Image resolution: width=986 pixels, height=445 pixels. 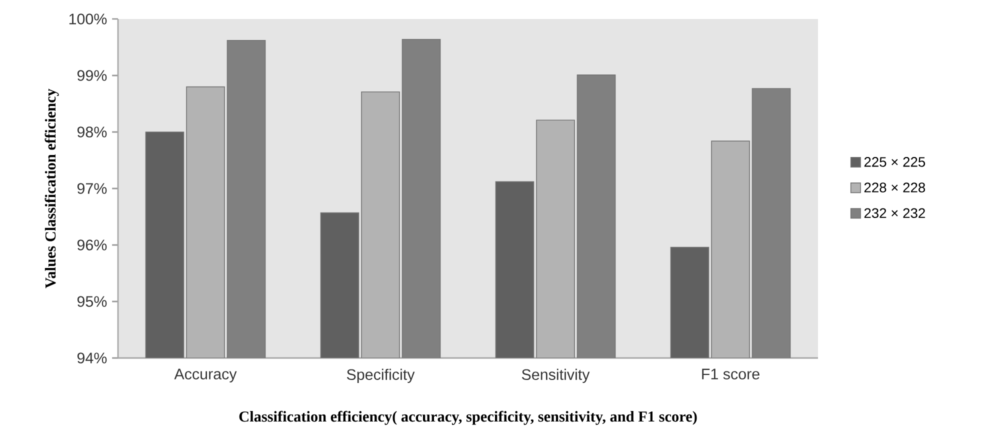 What do you see at coordinates (894, 213) in the screenshot?
I see `legend-label: 232 × 232` at bounding box center [894, 213].